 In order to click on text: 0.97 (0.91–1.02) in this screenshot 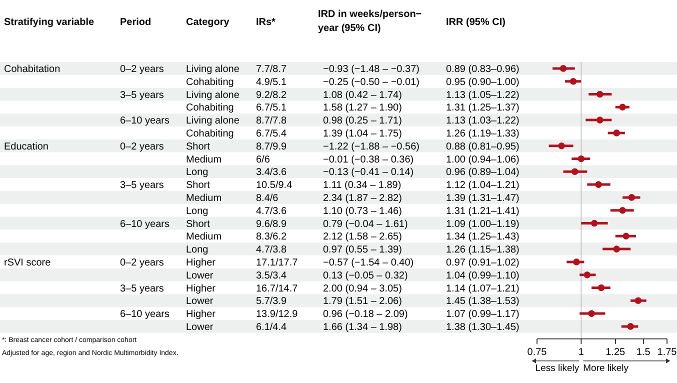, I will do `click(483, 262)`.